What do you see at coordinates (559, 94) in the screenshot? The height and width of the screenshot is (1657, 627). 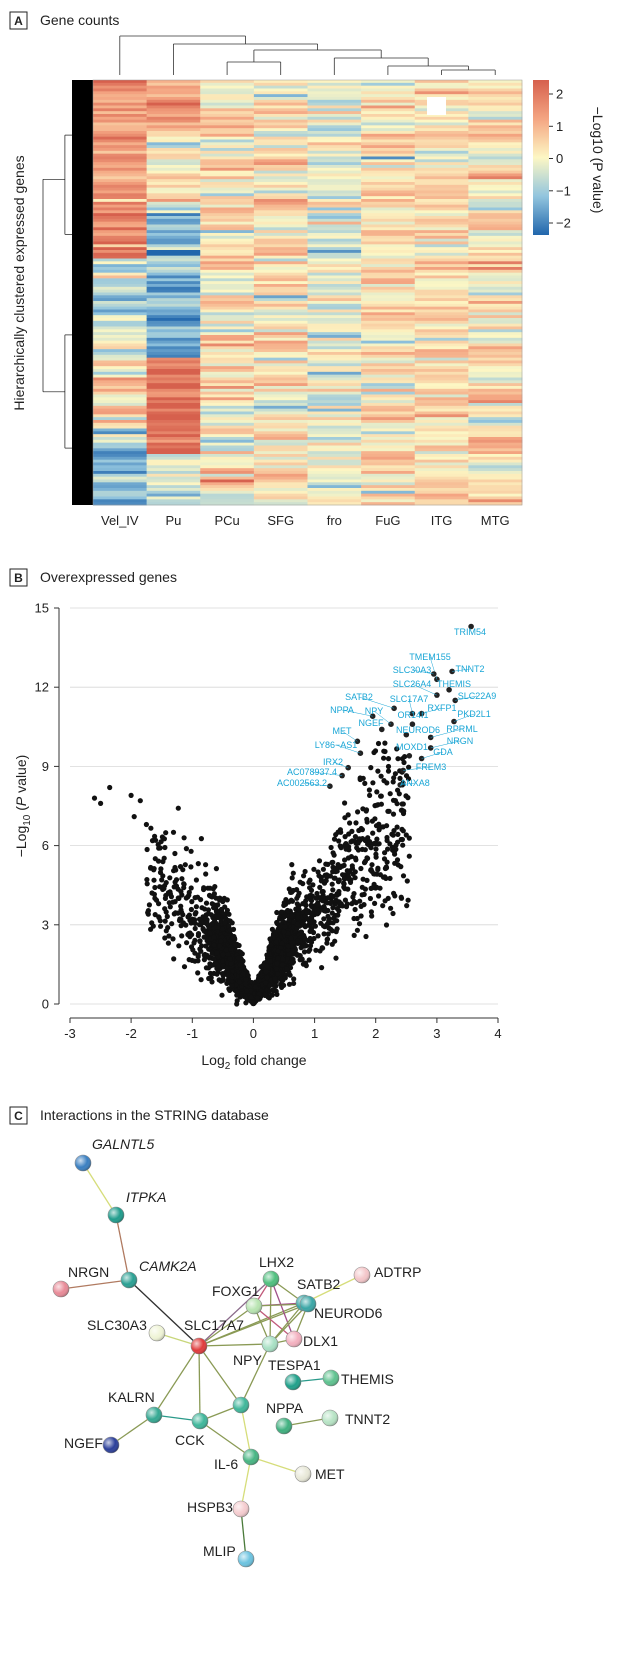 I see `colorbar-tick-label: 2` at bounding box center [559, 94].